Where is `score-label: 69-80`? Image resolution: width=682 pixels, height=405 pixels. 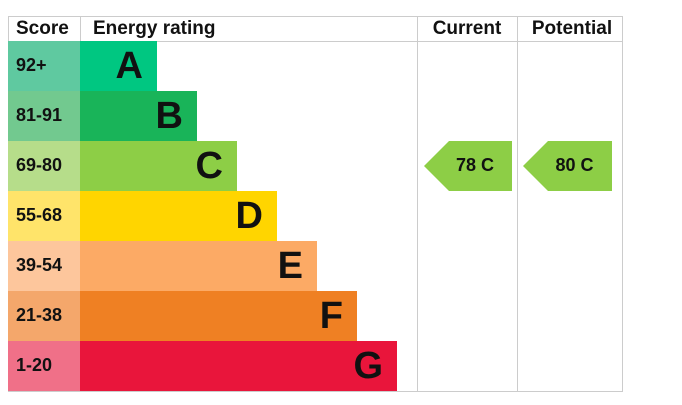
score-label: 69-80 is located at coordinates (39, 165).